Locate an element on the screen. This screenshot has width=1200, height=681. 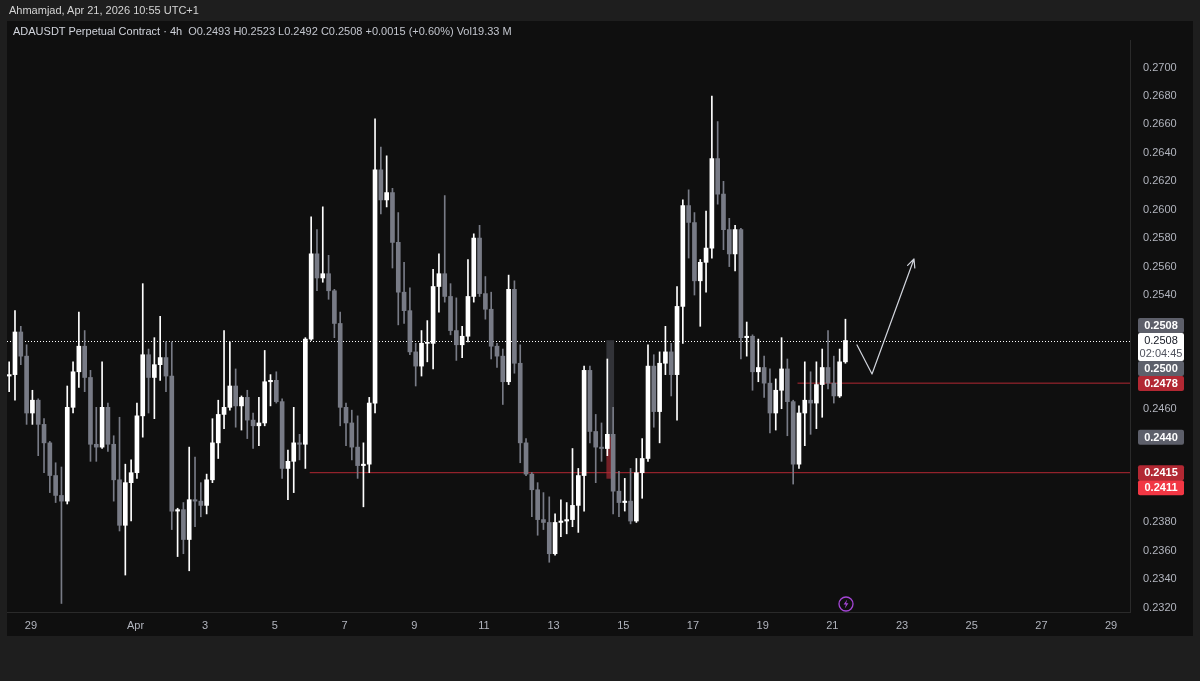
text: 0.2411 is located at coordinates (1161, 487).